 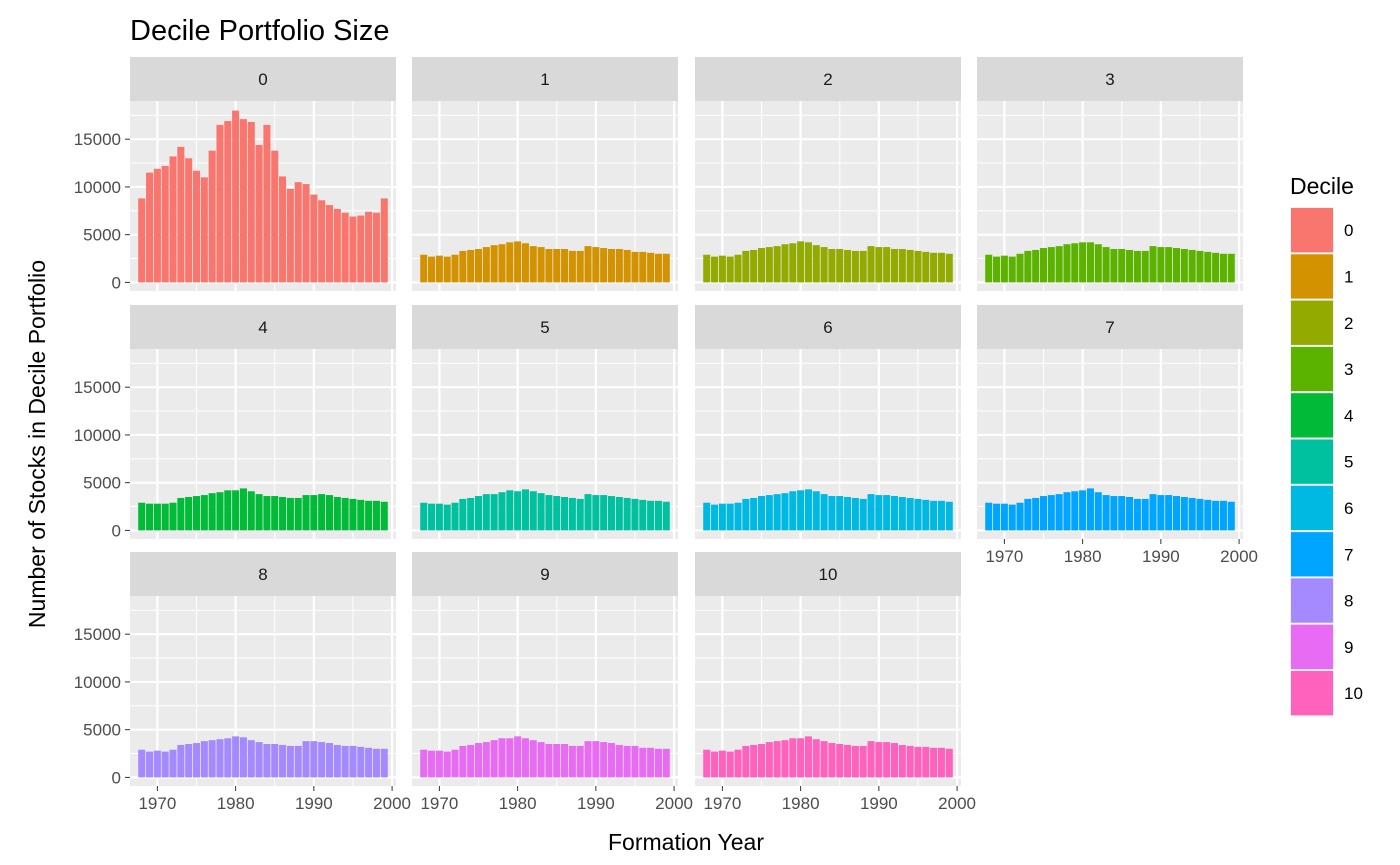 I want to click on y-tick-label: 15000, so click(x=97, y=634).